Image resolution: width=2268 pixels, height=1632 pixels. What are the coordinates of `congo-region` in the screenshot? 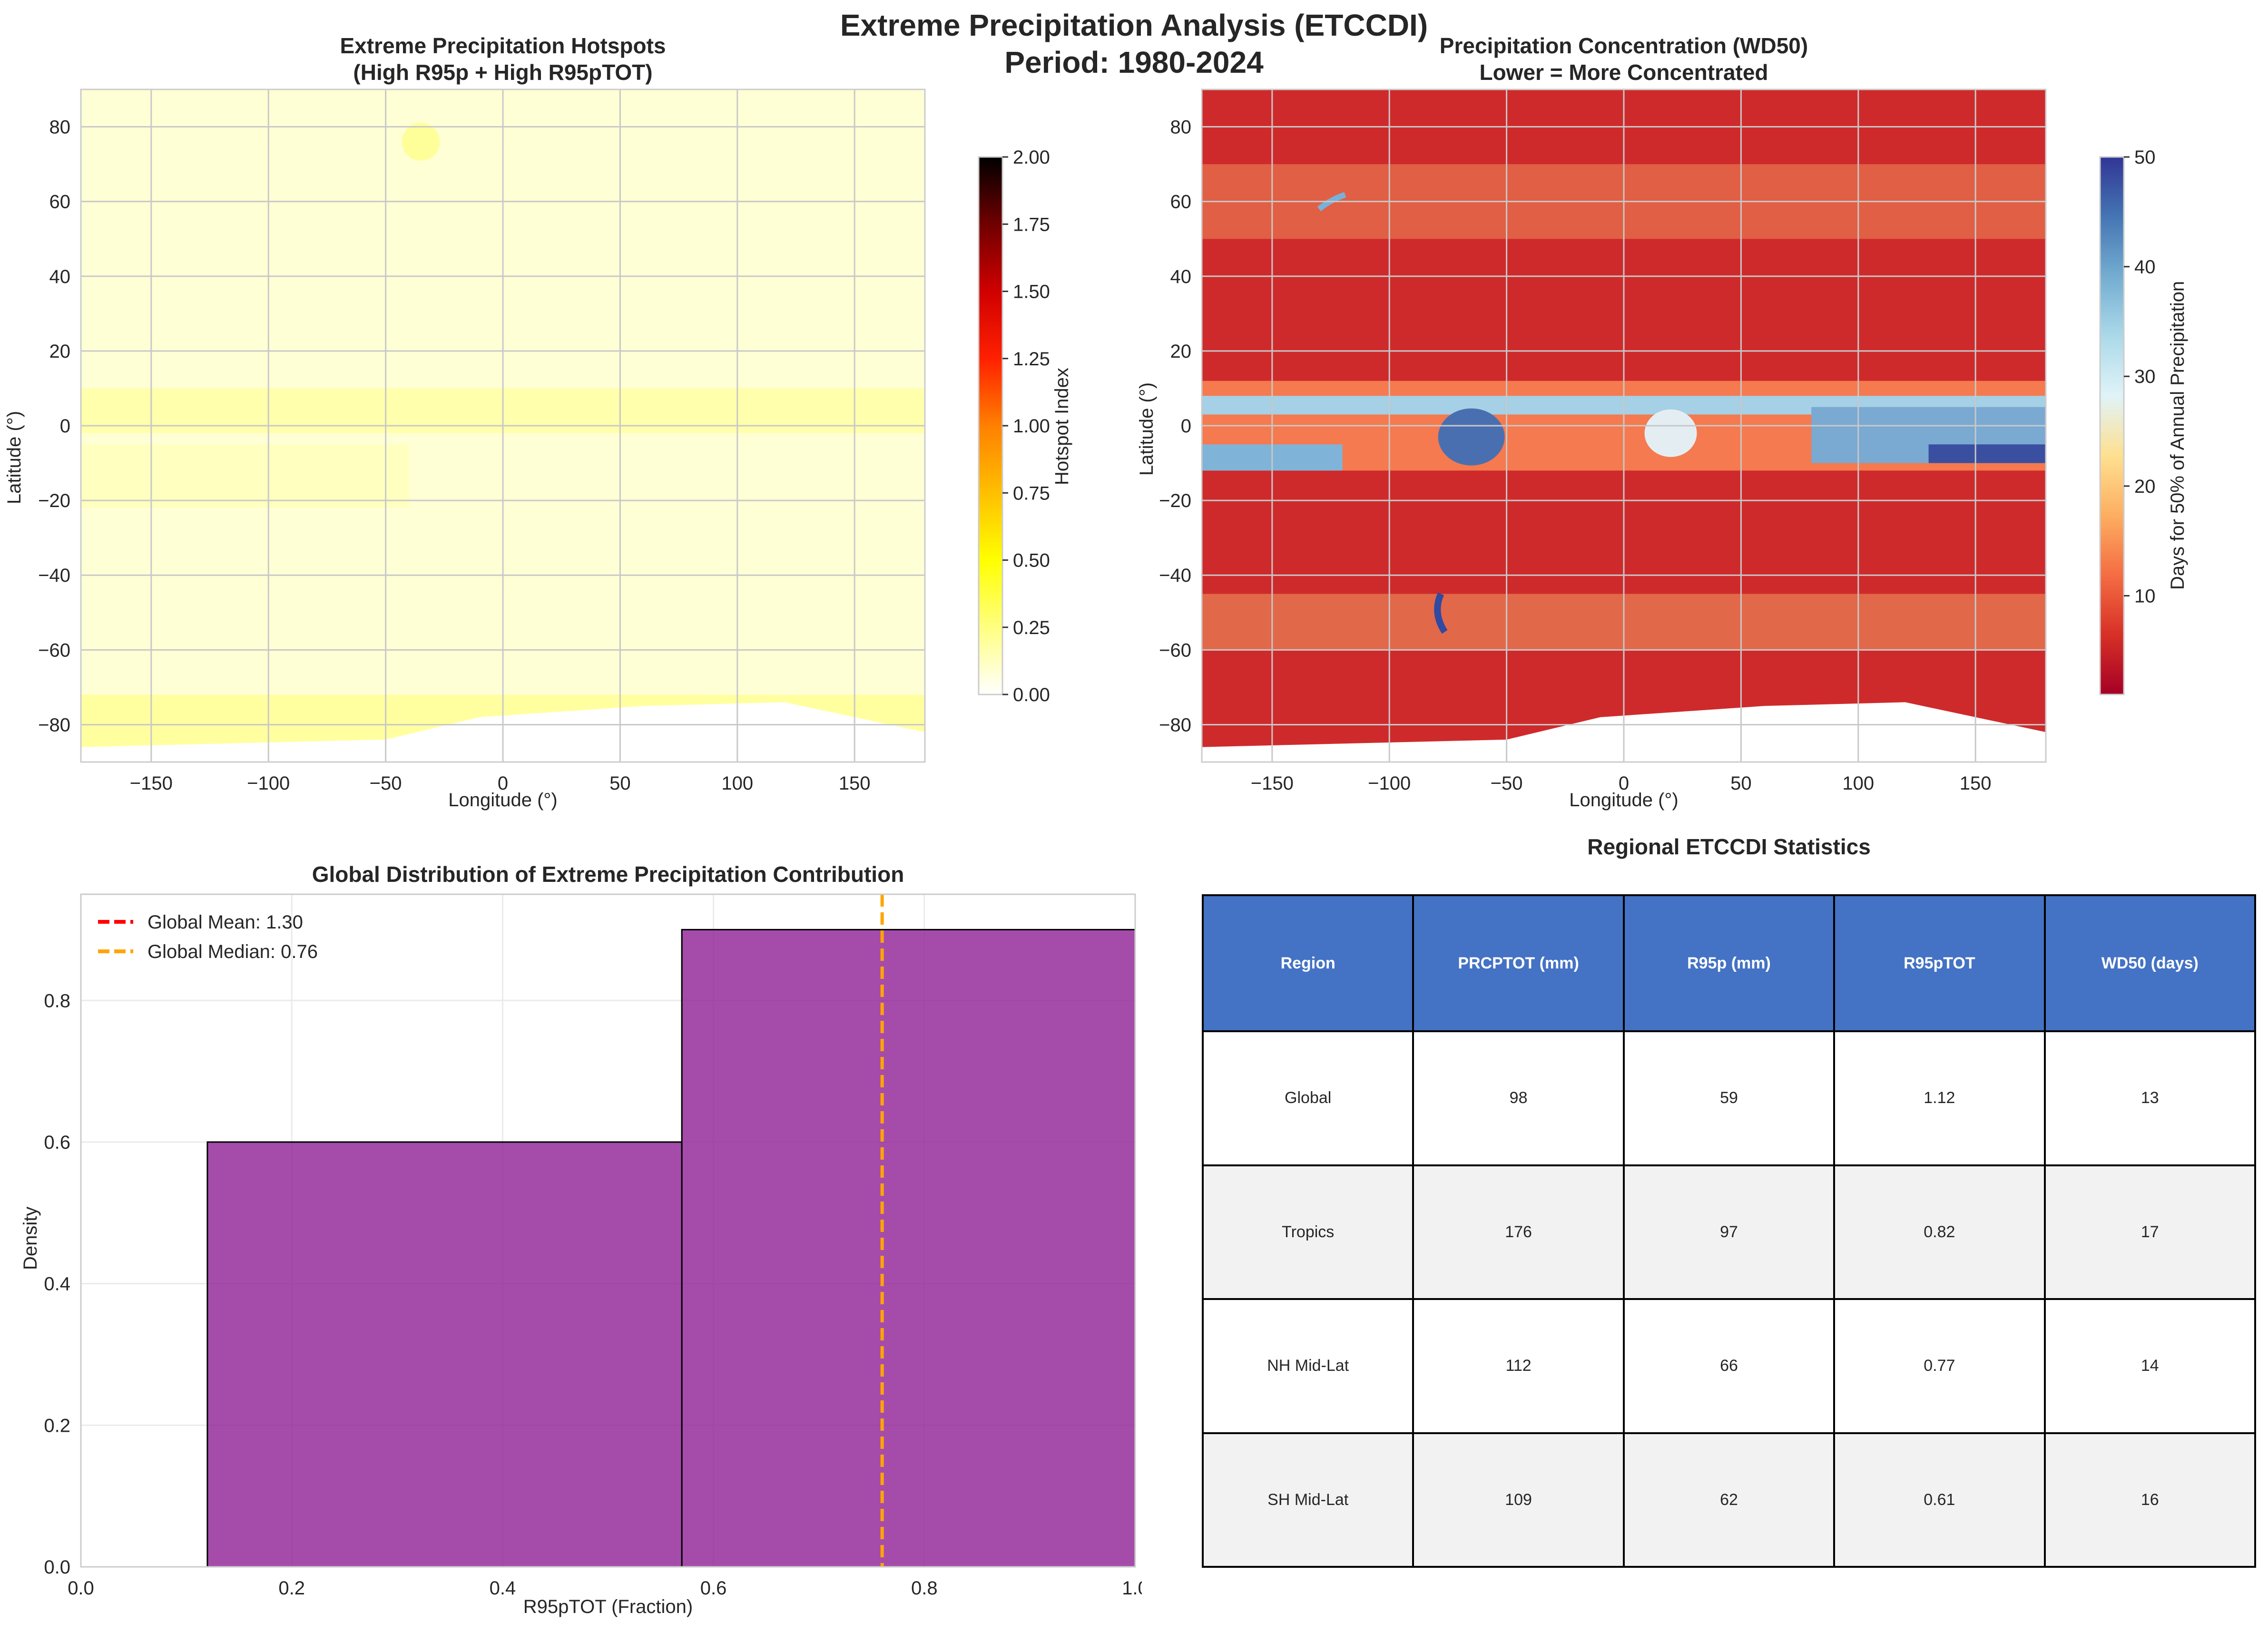 It's located at (1670, 433).